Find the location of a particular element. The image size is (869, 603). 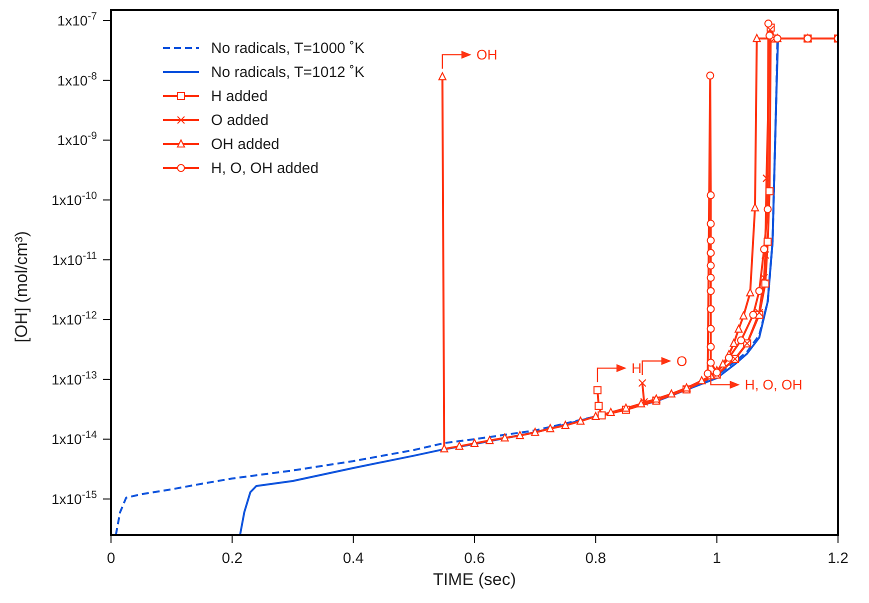

legend-label: H, O, OH added is located at coordinates (265, 168).